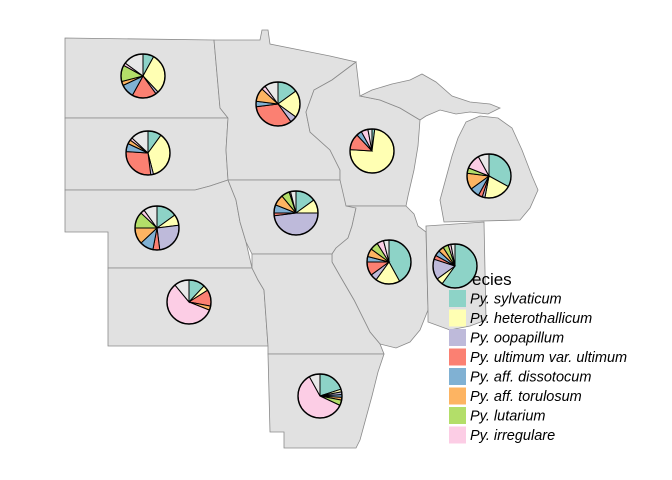 This screenshot has width=672, height=480. I want to click on pie-kansas, so click(189, 302).